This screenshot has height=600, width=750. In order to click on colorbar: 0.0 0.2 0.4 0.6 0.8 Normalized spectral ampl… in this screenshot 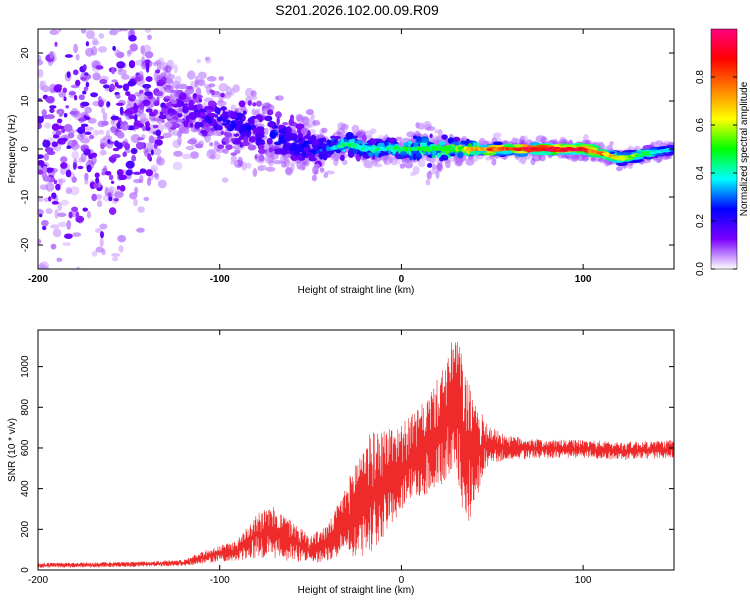, I will do `click(722, 152)`.